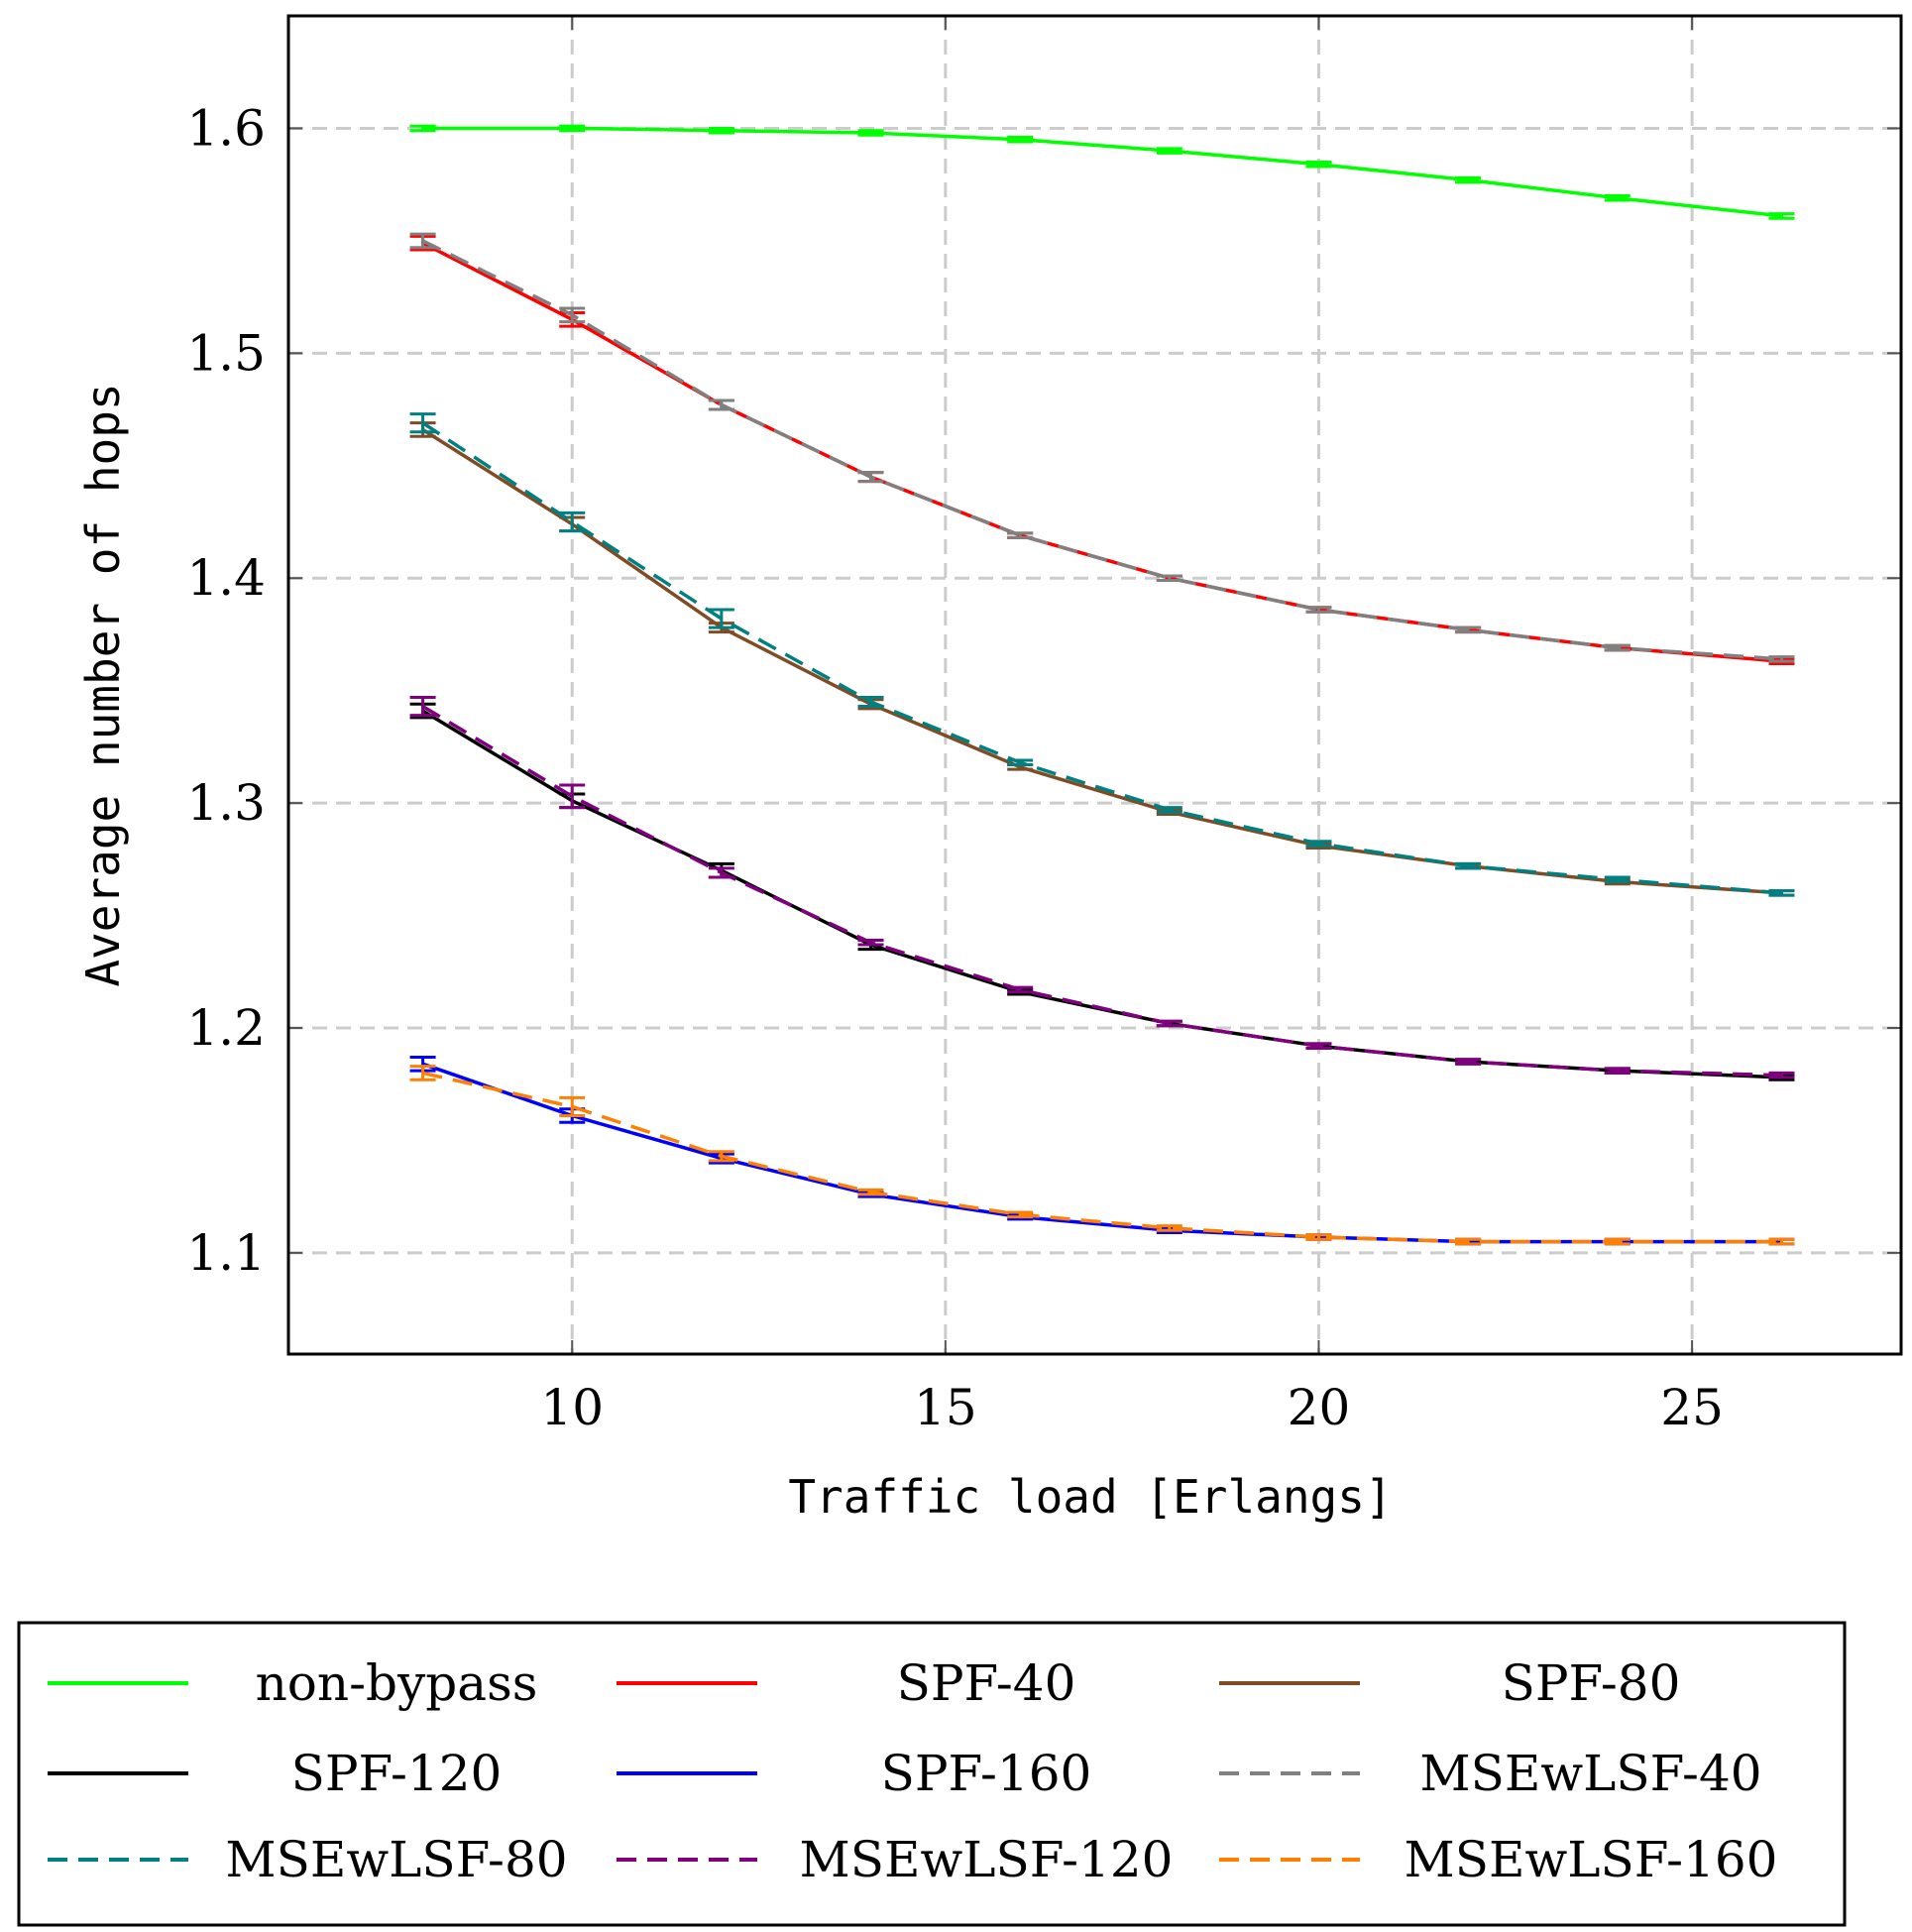 The width and height of the screenshot is (1912, 1932). What do you see at coordinates (103, 684) in the screenshot?
I see `y-axis-title: Average number of hops` at bounding box center [103, 684].